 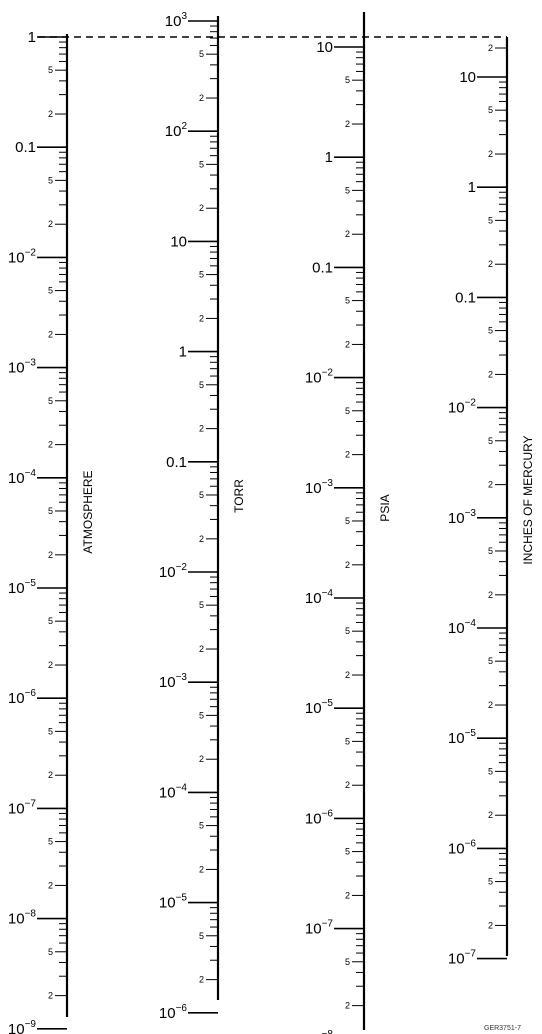 What do you see at coordinates (239, 496) in the screenshot?
I see `torr-title: TORR` at bounding box center [239, 496].